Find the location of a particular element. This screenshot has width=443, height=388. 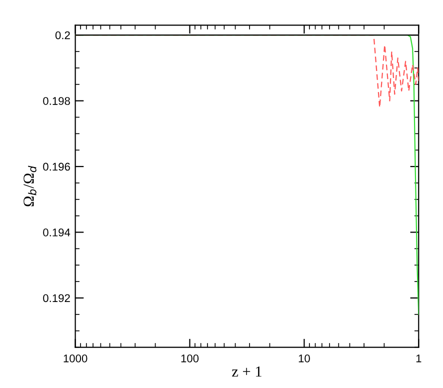

x-tick-label: 10 is located at coordinates (304, 358).